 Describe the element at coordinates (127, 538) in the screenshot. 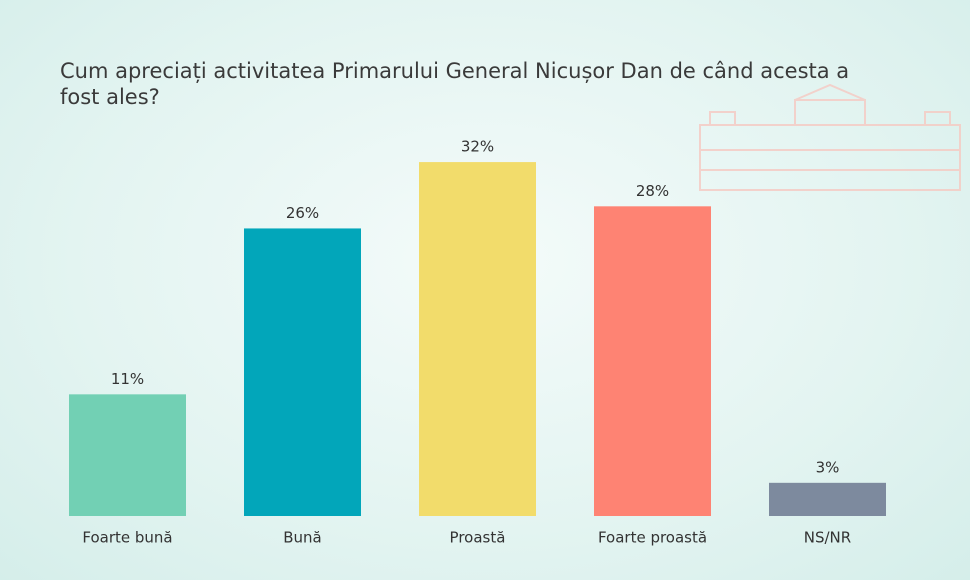

I see `x-tick-label: Foarte bună` at that location.